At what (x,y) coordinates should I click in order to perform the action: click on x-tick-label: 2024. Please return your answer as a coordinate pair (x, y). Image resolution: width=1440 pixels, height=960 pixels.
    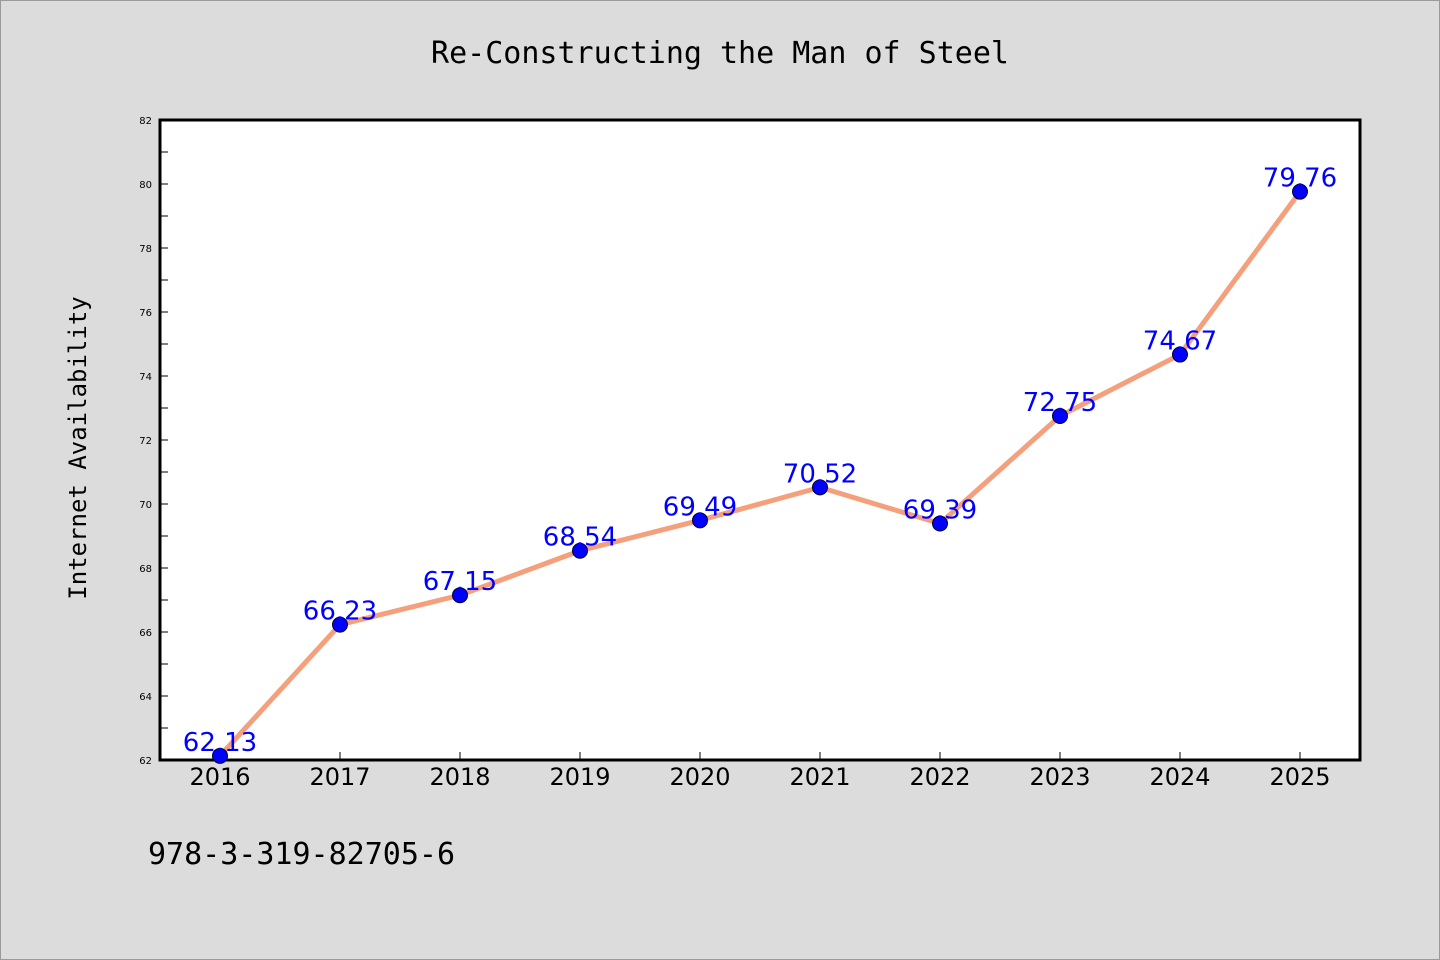
    Looking at the image, I should click on (1179, 777).